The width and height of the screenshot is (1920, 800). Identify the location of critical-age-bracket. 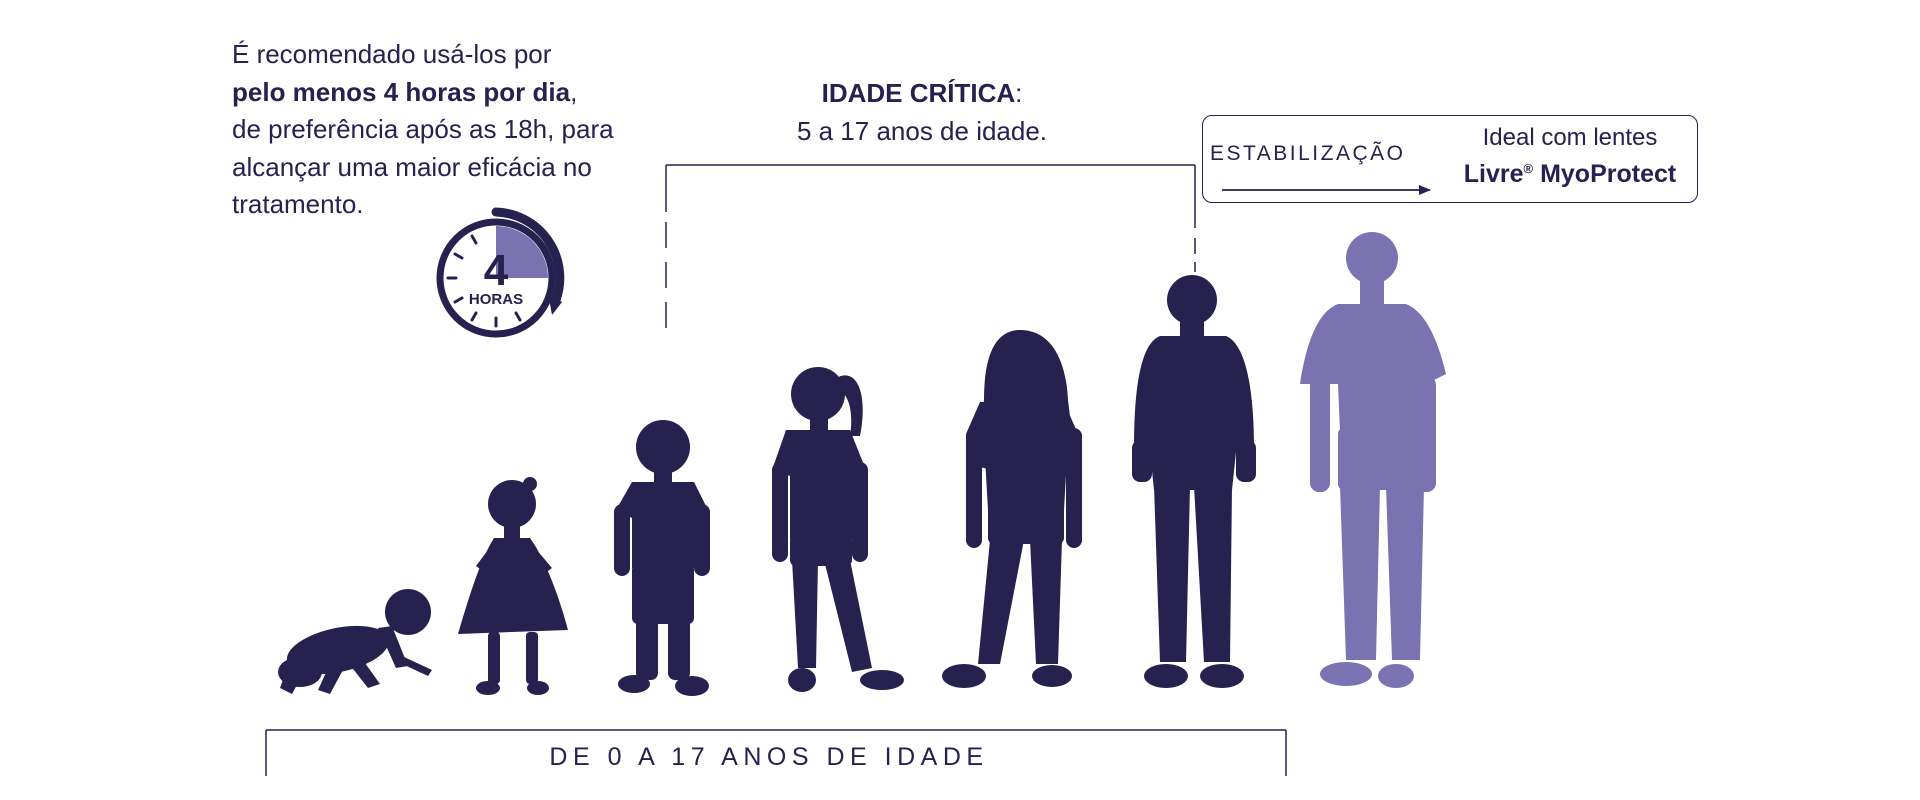
(930, 248).